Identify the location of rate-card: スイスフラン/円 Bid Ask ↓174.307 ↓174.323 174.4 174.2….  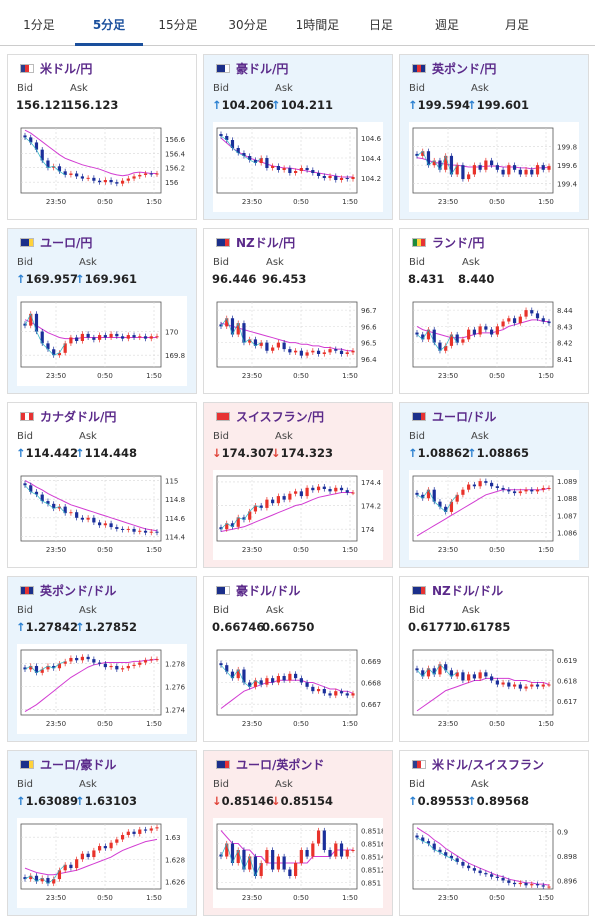
(298, 485).